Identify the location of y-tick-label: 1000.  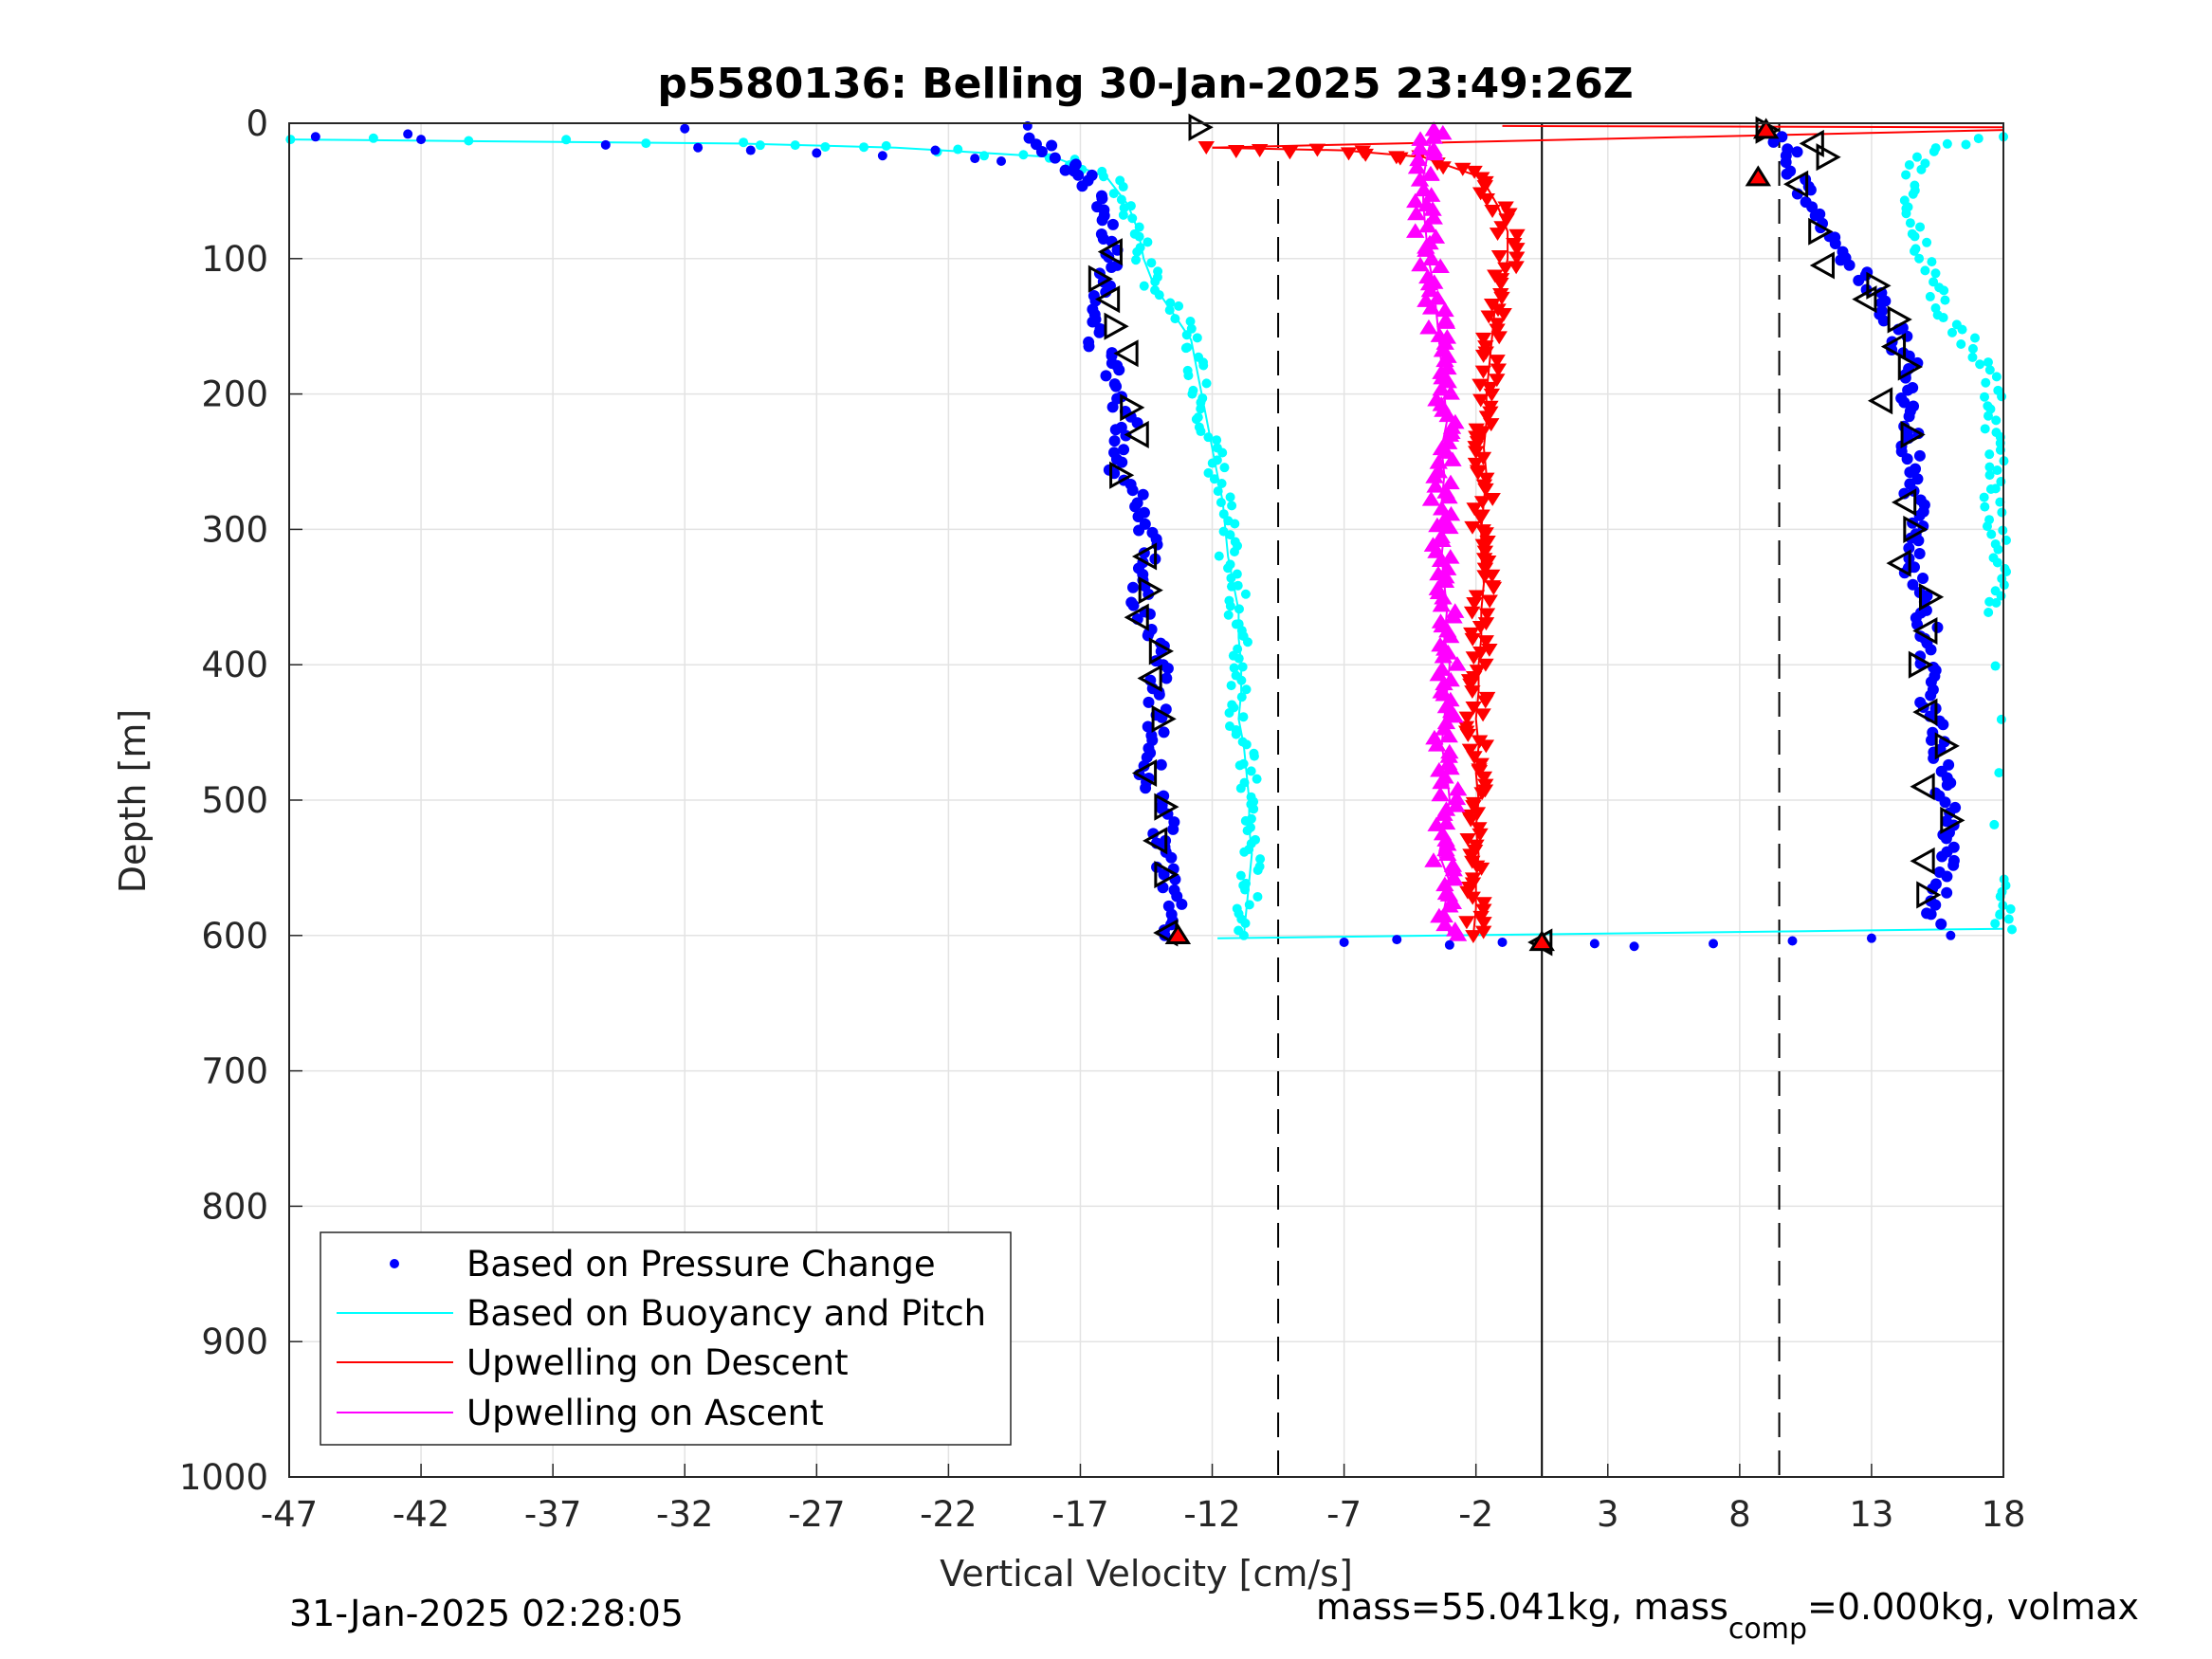
(223, 1477).